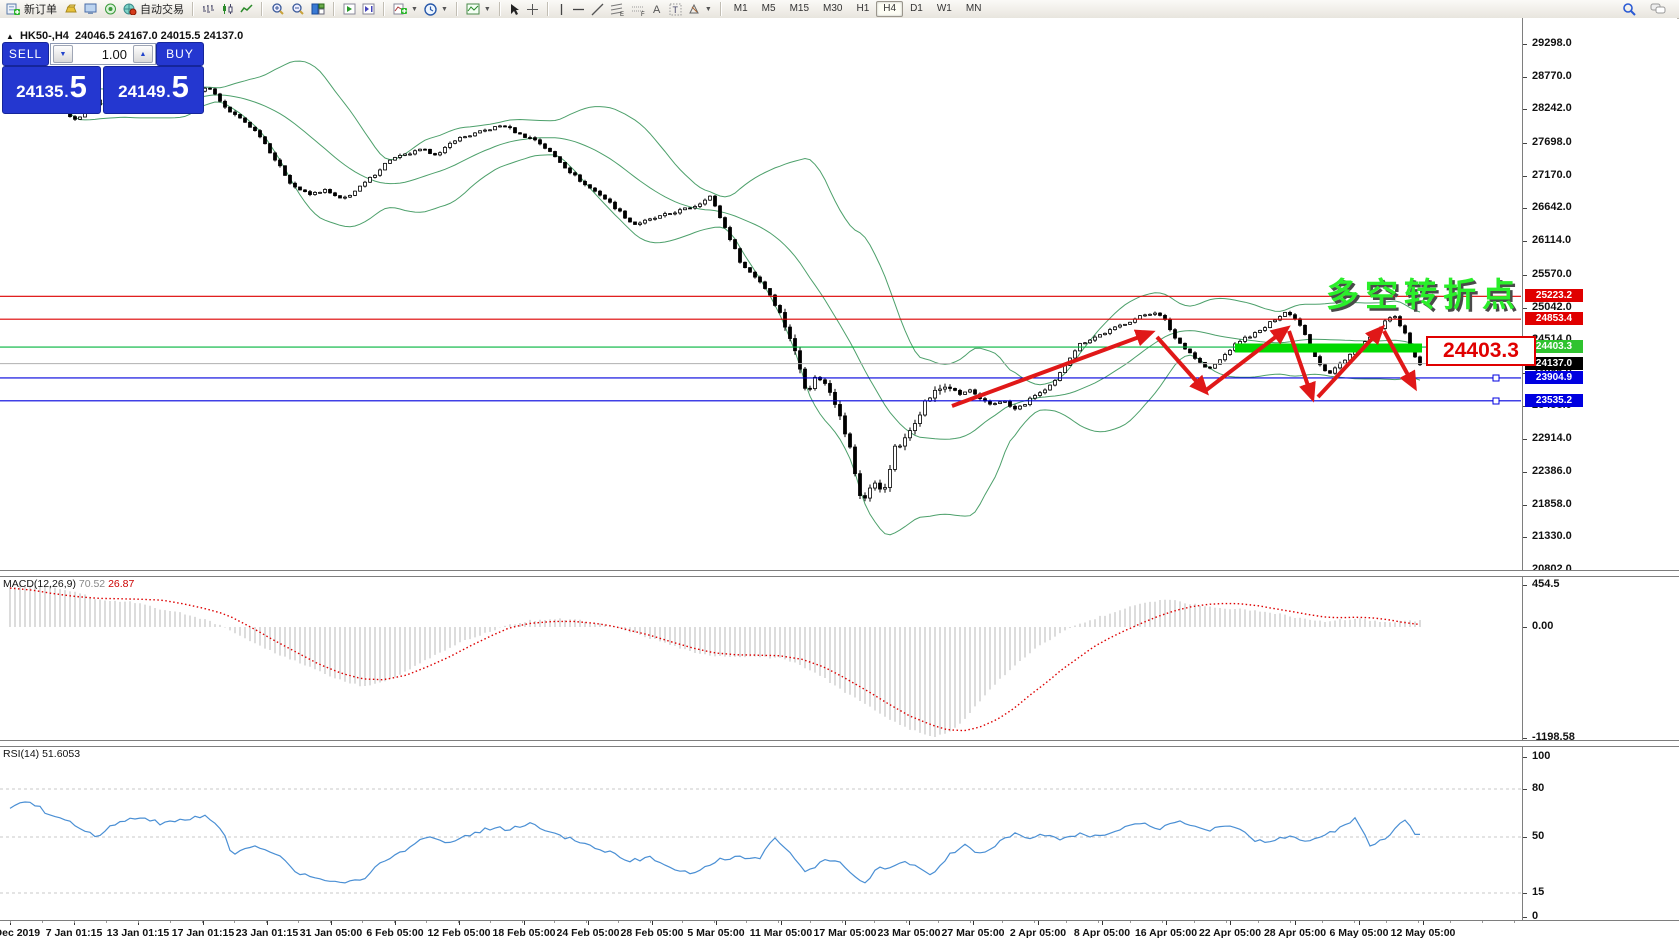 The width and height of the screenshot is (1679, 943). What do you see at coordinates (51, 90) in the screenshot?
I see `sell-price-button: 24135 . 5` at bounding box center [51, 90].